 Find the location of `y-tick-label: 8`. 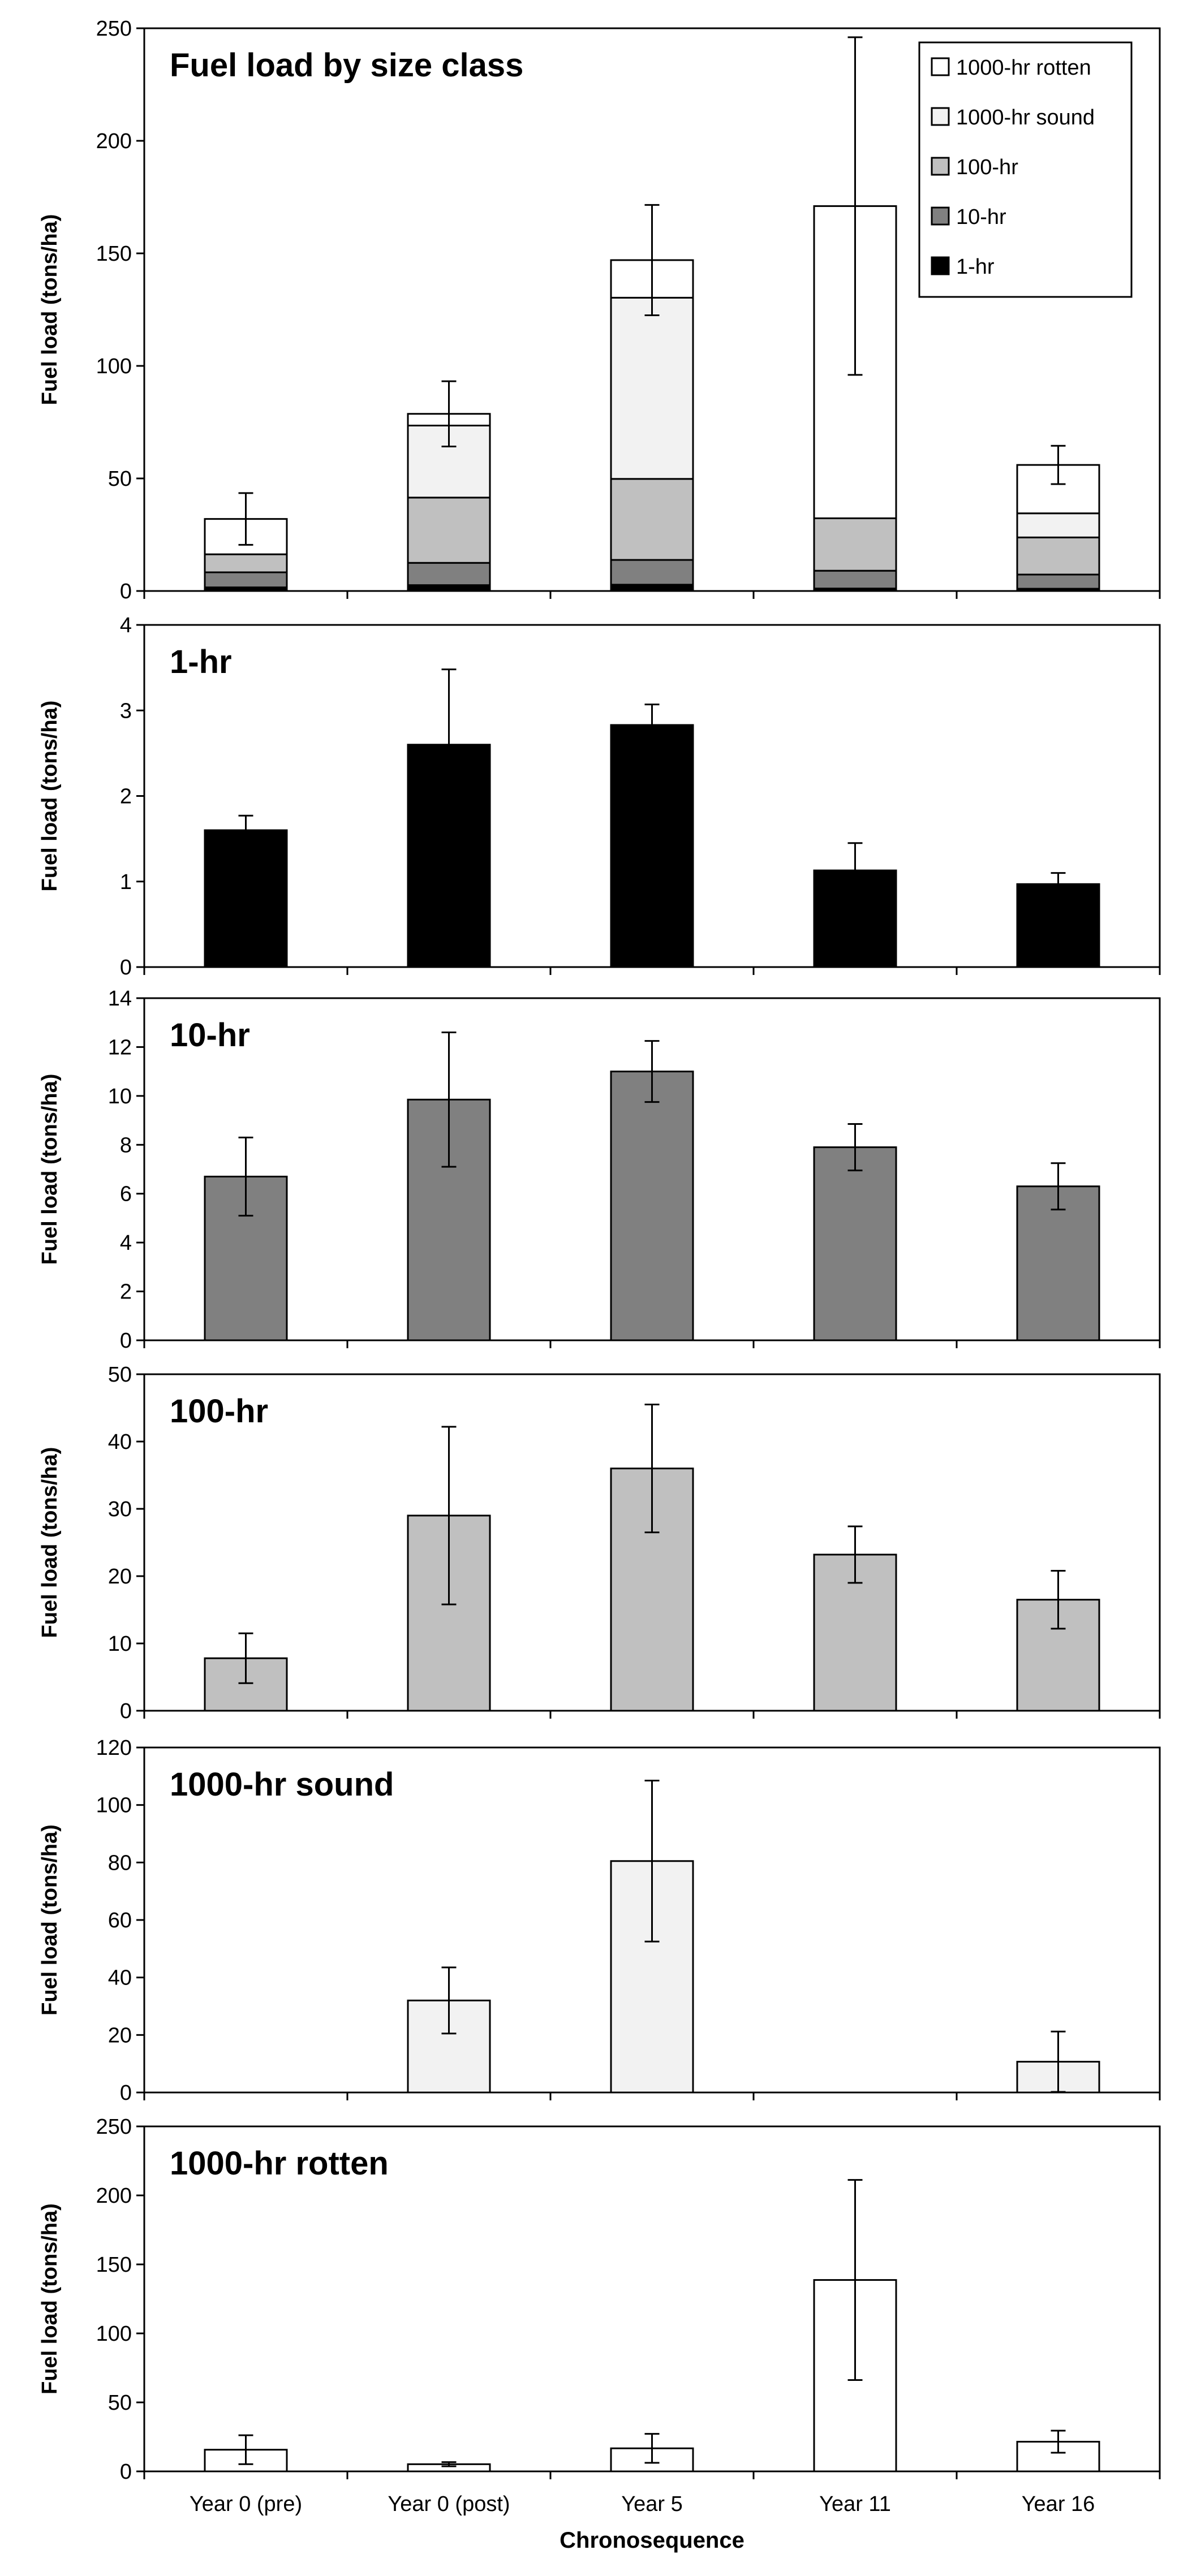

y-tick-label: 8 is located at coordinates (126, 1145).